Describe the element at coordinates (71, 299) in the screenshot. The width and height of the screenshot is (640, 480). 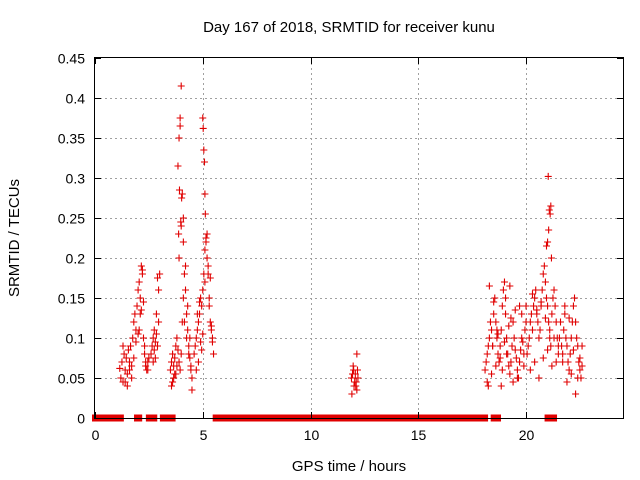
I see `y-tick-label: 0.15` at that location.